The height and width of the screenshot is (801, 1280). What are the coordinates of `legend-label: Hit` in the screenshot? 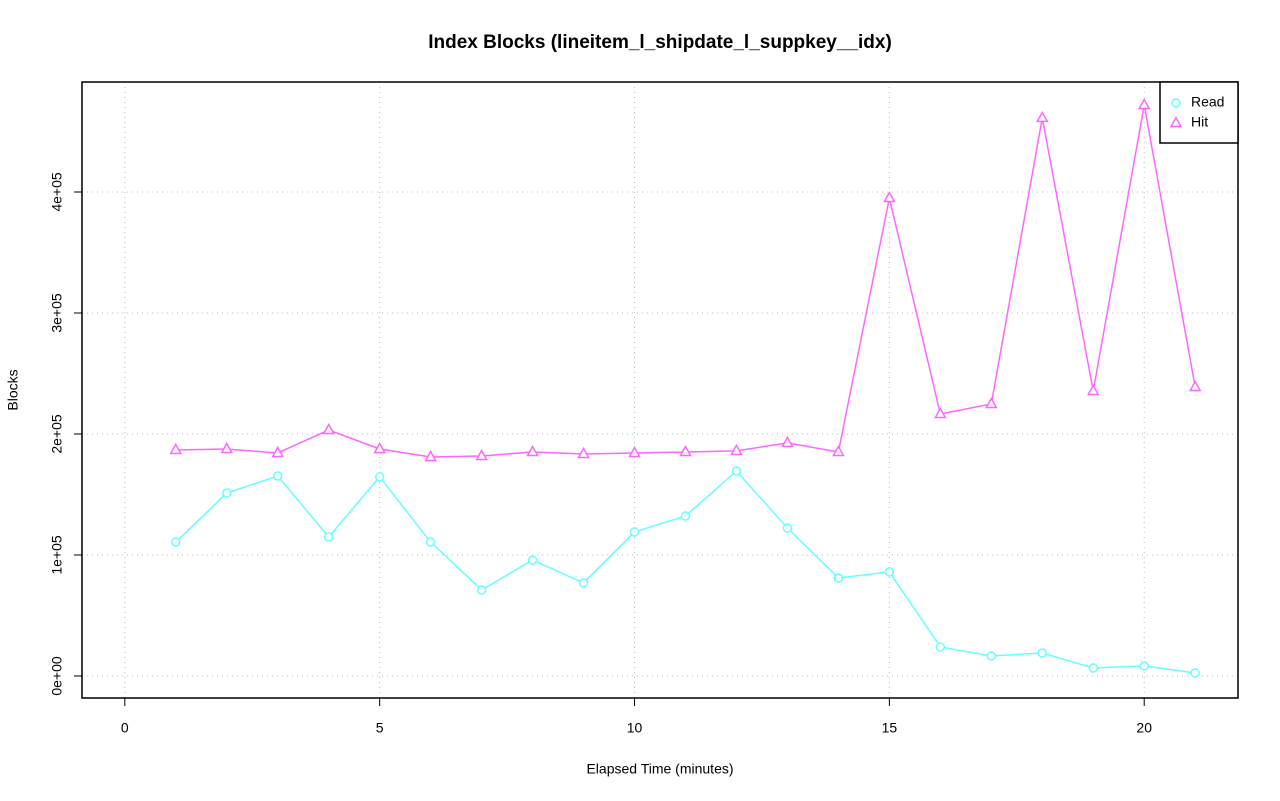 It's located at (1199, 122).